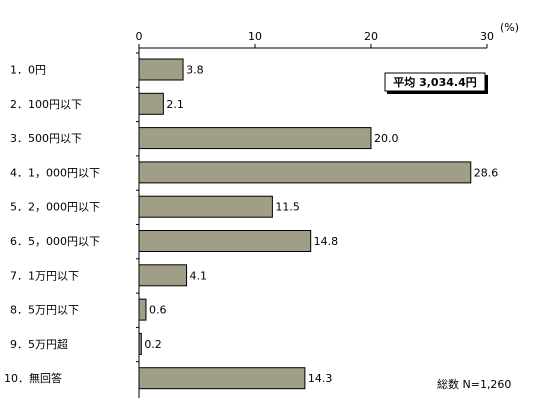 Image resolution: width=546 pixels, height=405 pixels. What do you see at coordinates (199, 275) in the screenshot?
I see `bar-value-label: 4.1` at bounding box center [199, 275].